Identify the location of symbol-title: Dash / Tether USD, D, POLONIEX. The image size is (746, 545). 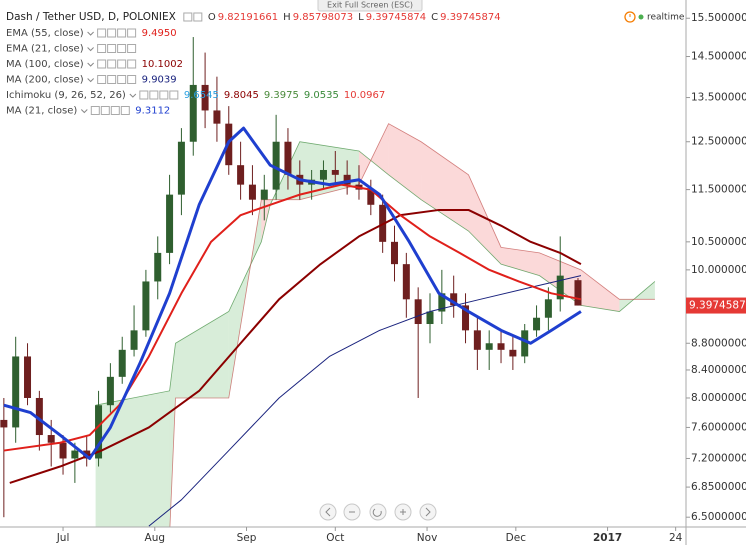
(91, 17).